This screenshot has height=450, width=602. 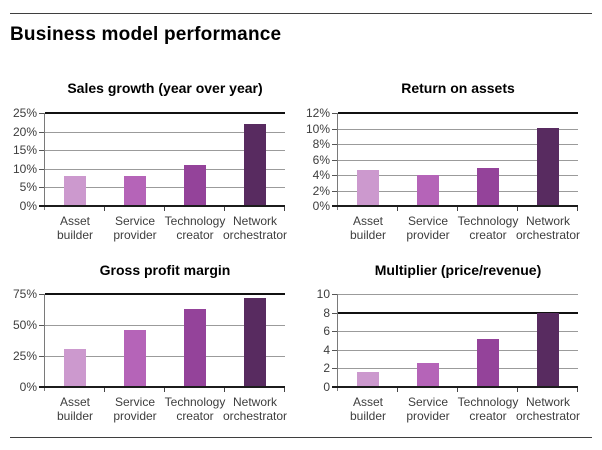 I want to click on y-tick-label: 2%, so click(x=321, y=190).